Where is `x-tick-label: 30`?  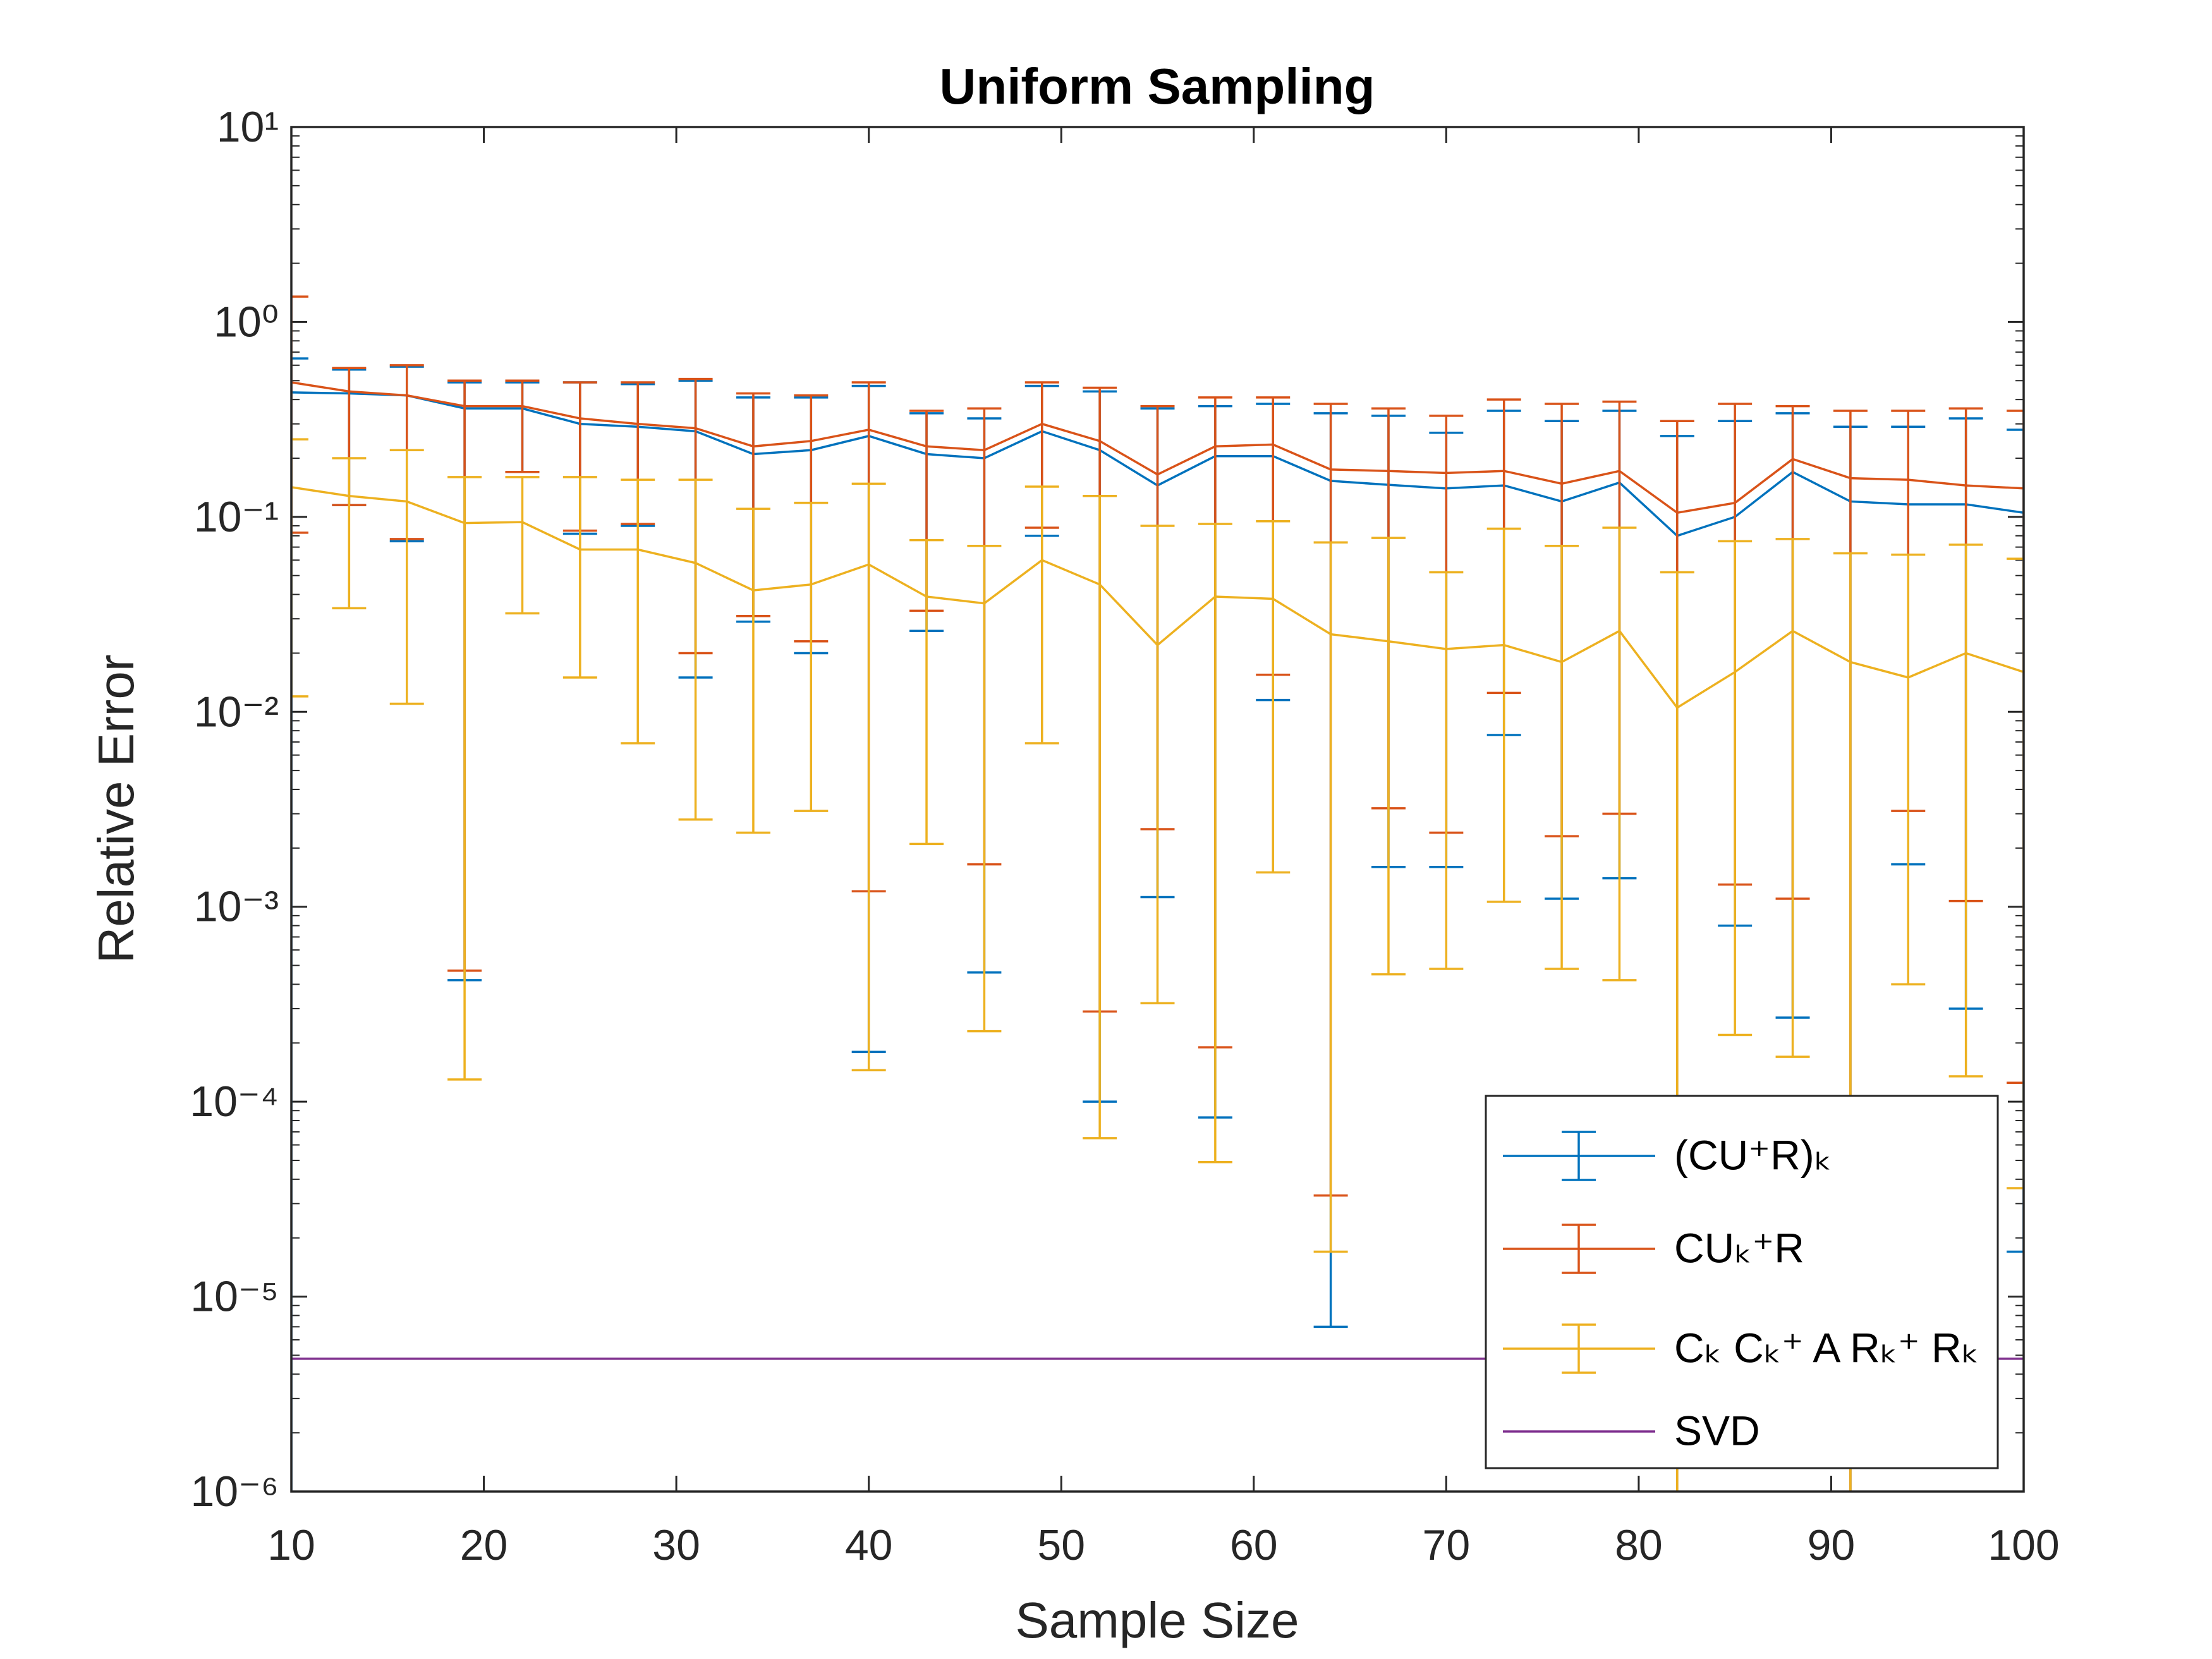
x-tick-label: 30 is located at coordinates (676, 1545).